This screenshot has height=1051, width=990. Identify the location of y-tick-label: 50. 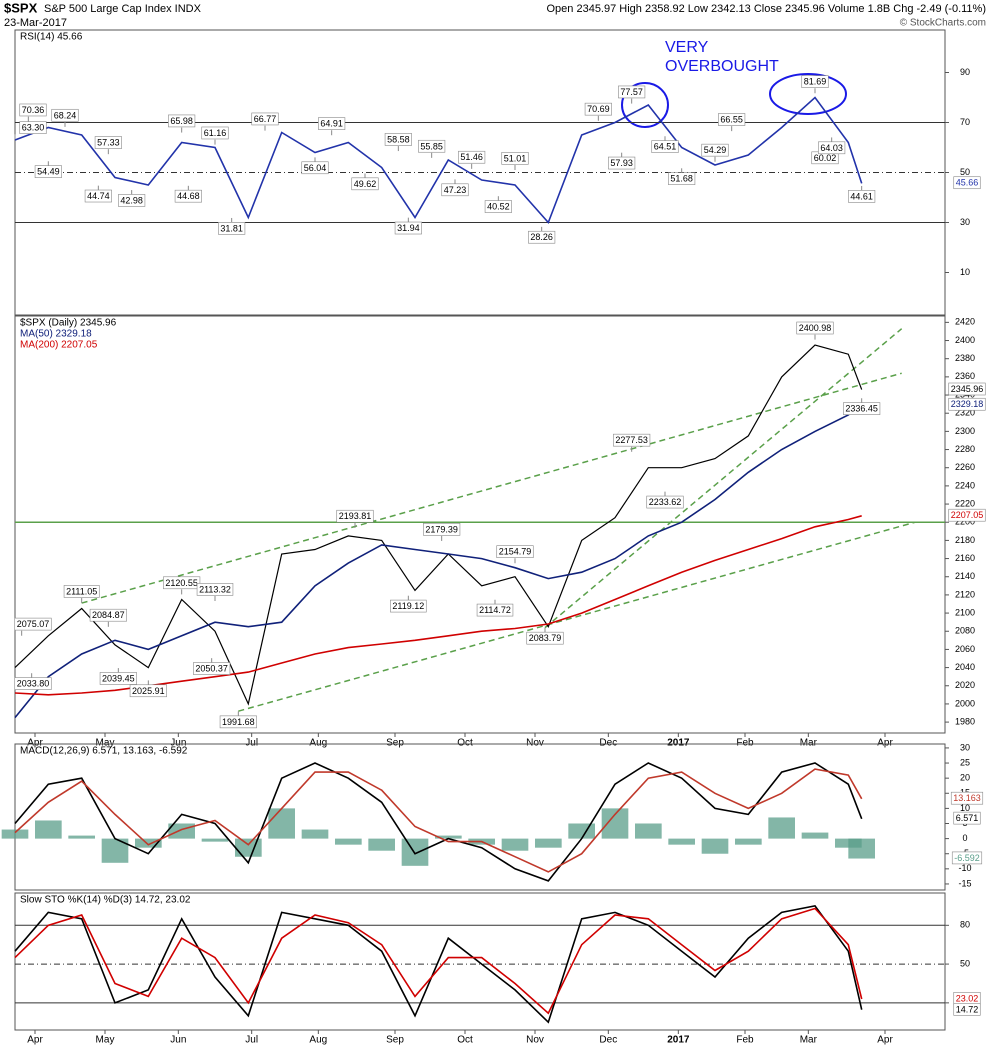
(965, 963).